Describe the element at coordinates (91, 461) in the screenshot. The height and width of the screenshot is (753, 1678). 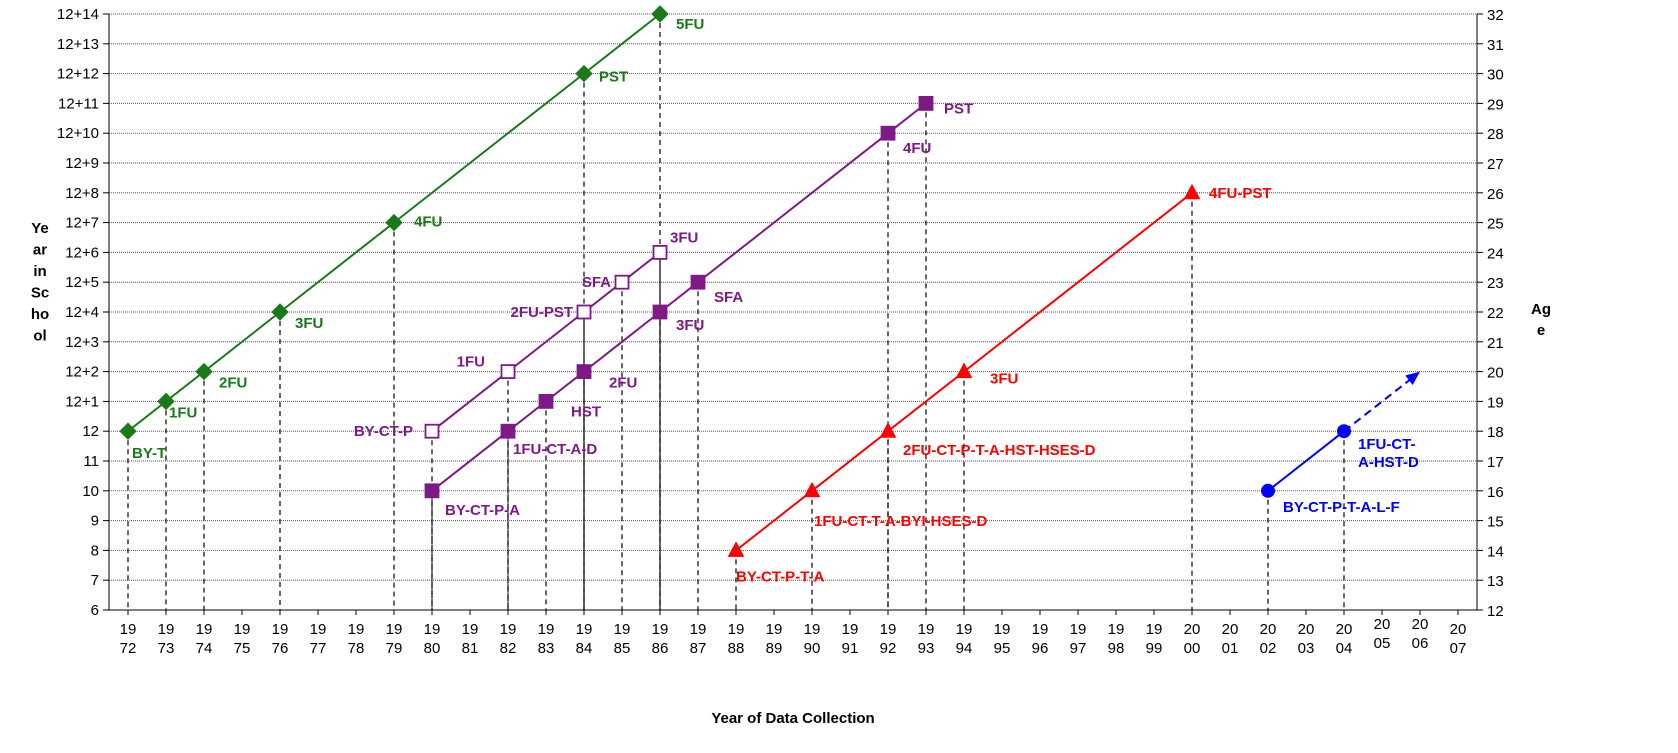
I see `y-tick-label-left: 11` at that location.